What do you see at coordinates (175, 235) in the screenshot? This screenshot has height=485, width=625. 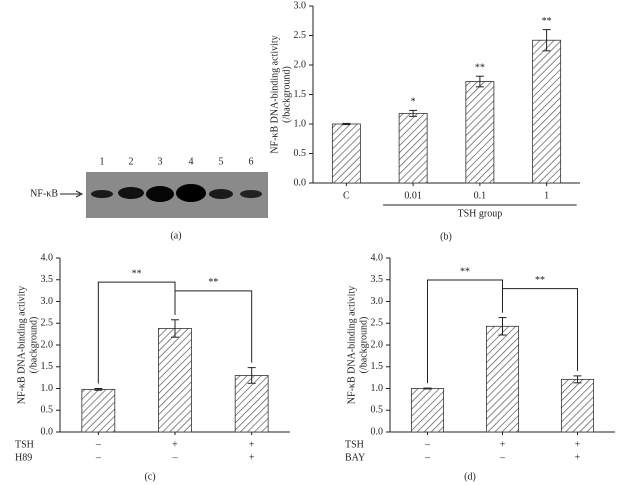 I see `caption: (a)` at bounding box center [175, 235].